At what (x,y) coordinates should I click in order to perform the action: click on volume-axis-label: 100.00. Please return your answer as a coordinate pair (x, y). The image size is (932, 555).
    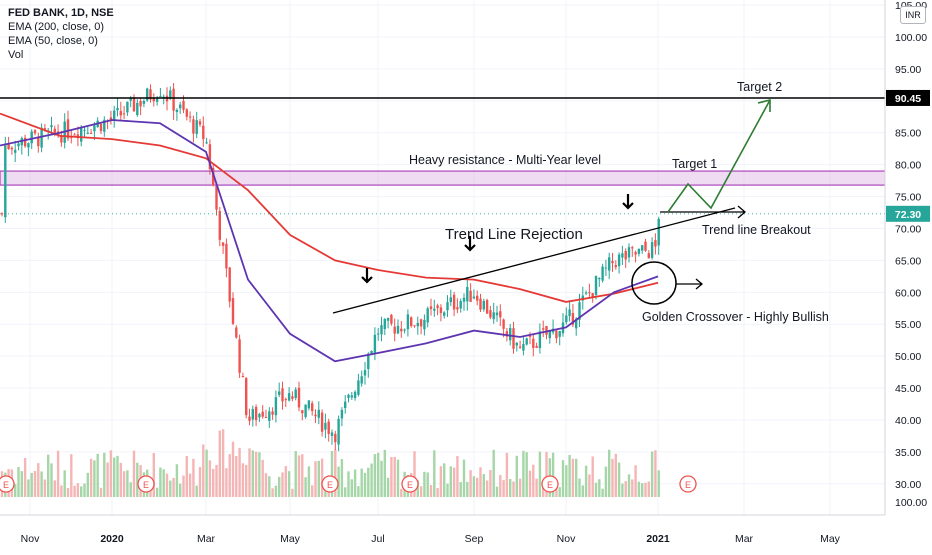
    Looking at the image, I should click on (911, 503).